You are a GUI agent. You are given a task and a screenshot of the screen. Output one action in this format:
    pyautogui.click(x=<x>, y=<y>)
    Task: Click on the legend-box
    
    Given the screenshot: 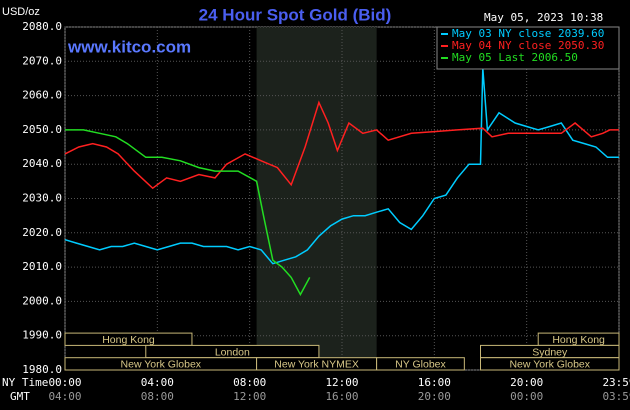 What is the action you would take?
    pyautogui.click(x=528, y=48)
    